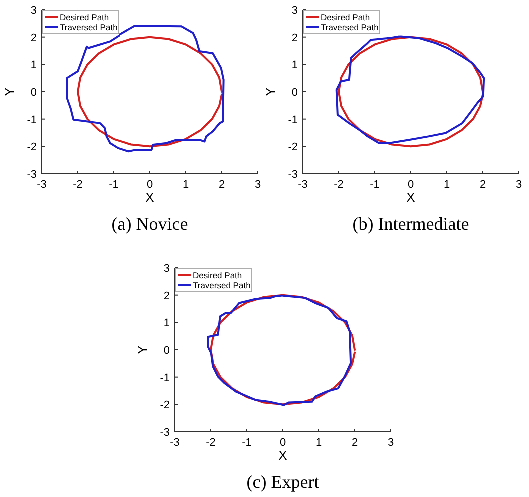 The image size is (529, 497). I want to click on text: (a) Novice, so click(150, 224).